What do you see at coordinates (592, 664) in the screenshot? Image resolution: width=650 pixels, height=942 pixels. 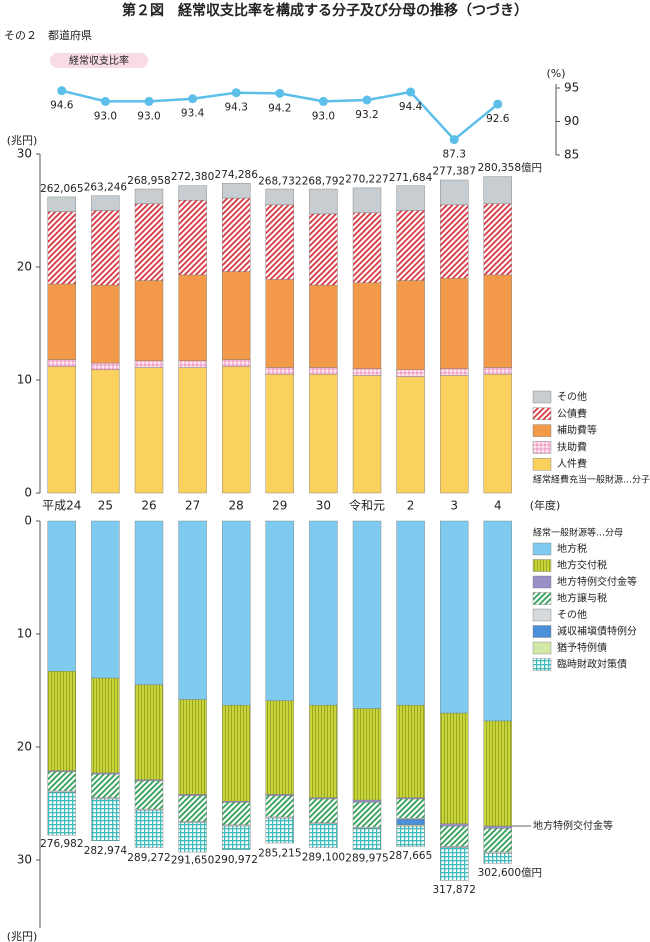 I see `legend-label: 臨時財政対策債` at bounding box center [592, 664].